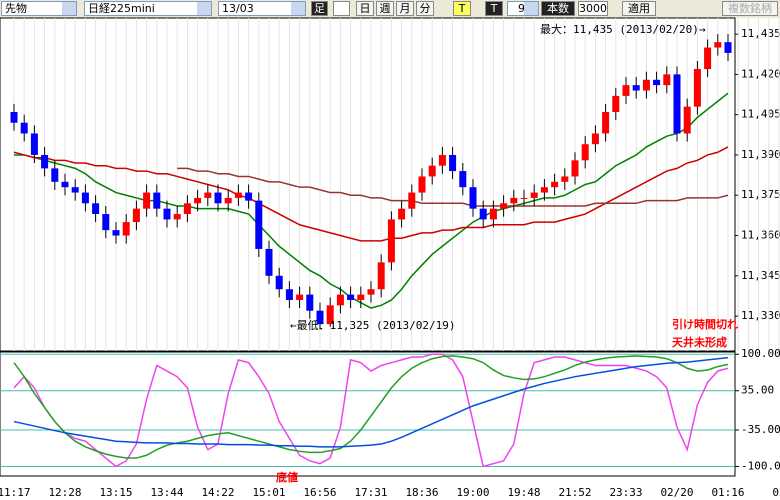 This screenshot has width=780, height=500. Describe the element at coordinates (385, 8) in the screenshot. I see `period-button: 週` at that location.